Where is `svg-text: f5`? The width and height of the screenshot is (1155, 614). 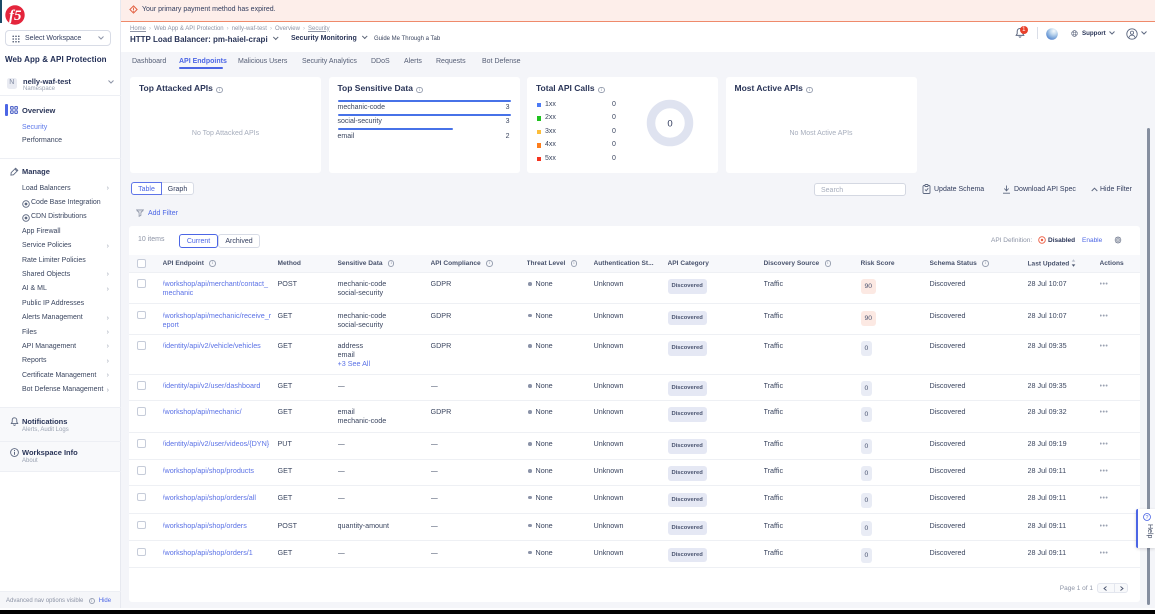
svg-text: f5 is located at coordinates (15, 16).